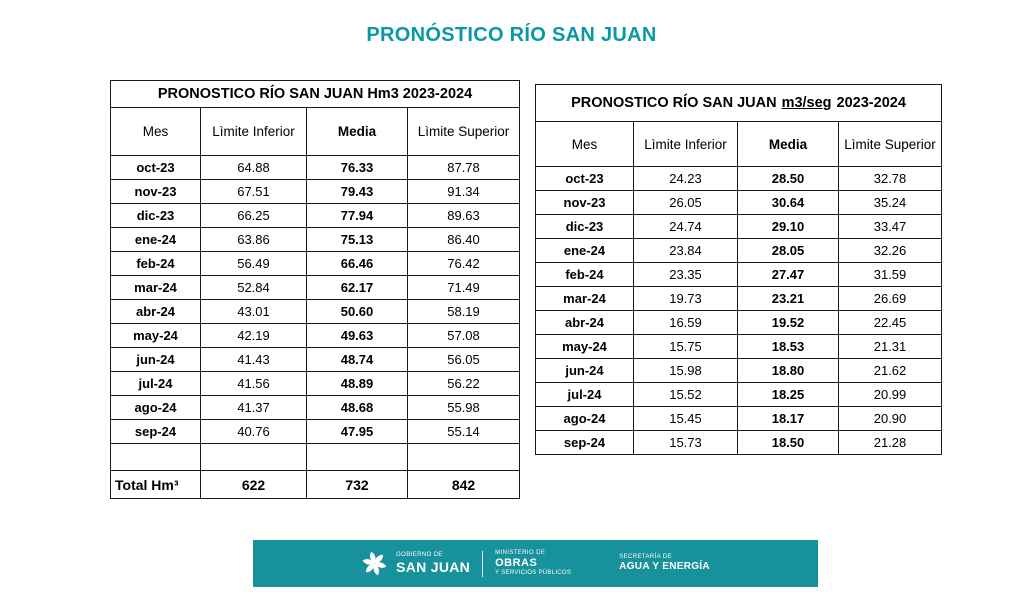 The height and width of the screenshot is (594, 1023). I want to click on table-row: may-24 42.19 49.63 57.08, so click(315, 335).